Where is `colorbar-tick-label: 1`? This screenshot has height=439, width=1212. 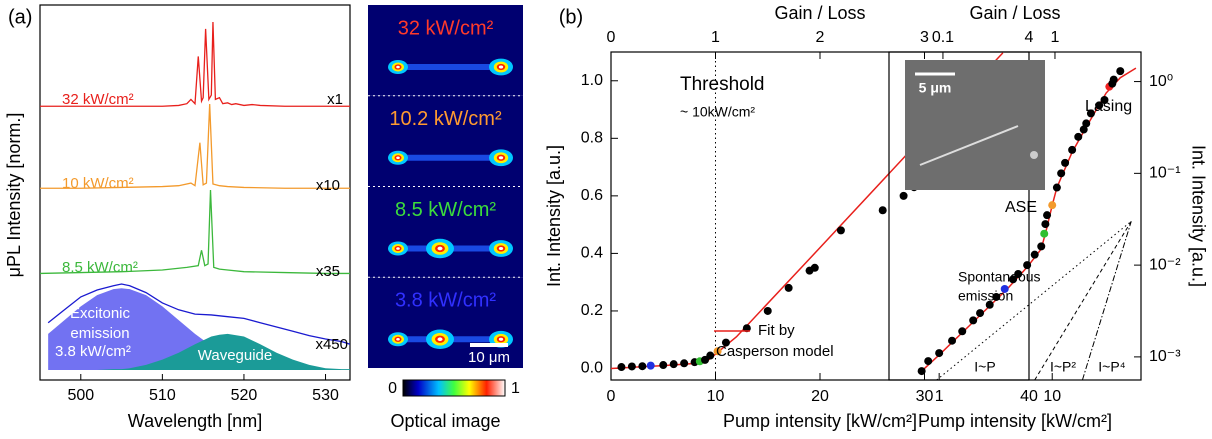
colorbar-tick-label: 1 is located at coordinates (515, 388).